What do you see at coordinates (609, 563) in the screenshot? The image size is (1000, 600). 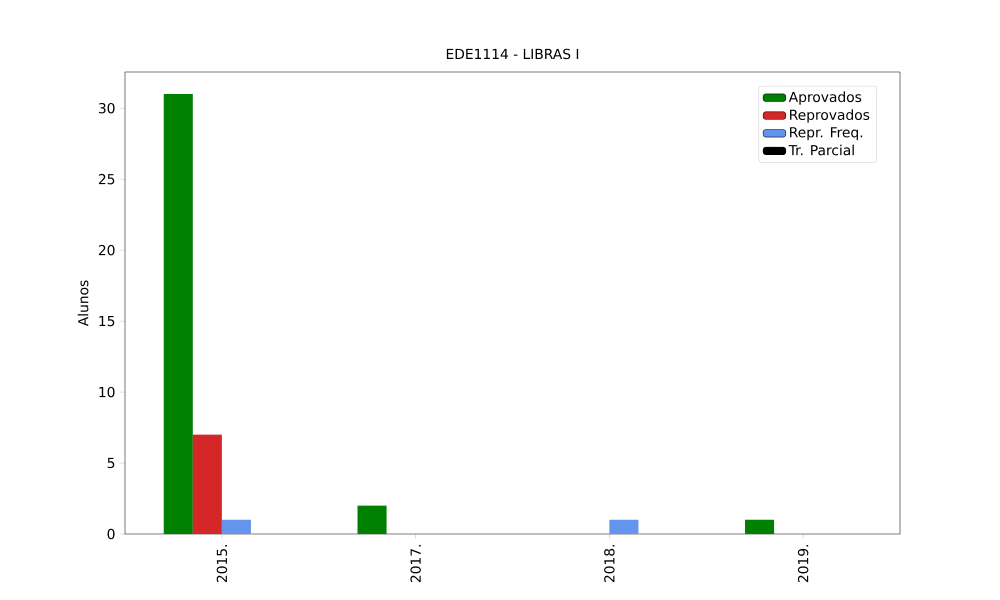 I see `x-tick-label: 2018.` at bounding box center [609, 563].